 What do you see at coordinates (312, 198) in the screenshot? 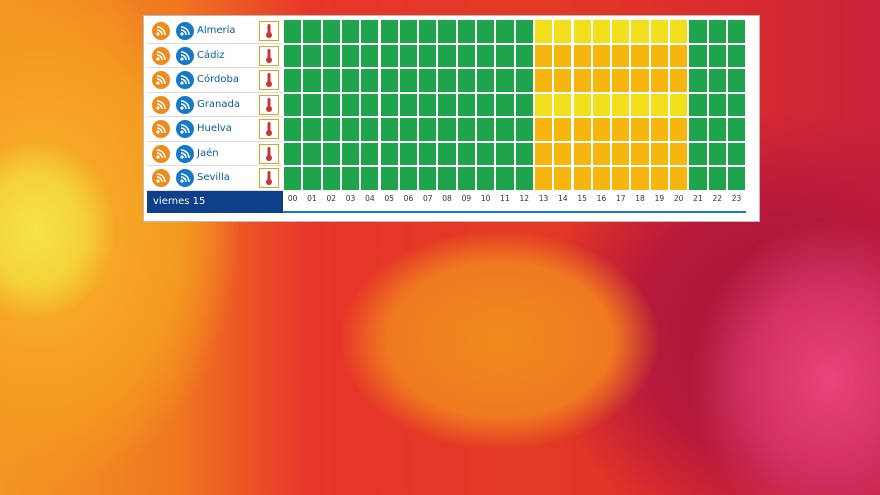
I see `hour-label: 01` at bounding box center [312, 198].